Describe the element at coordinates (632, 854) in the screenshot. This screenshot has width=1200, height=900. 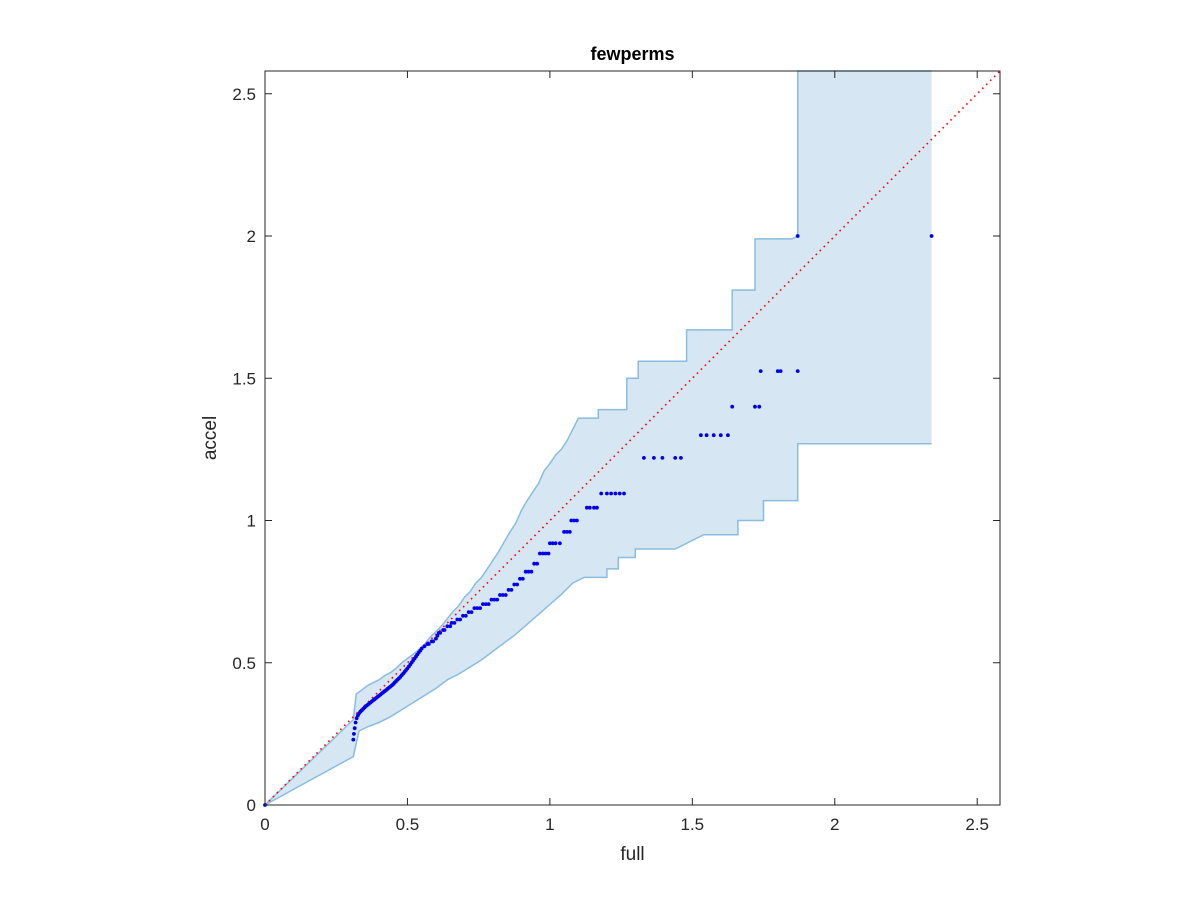
I see `x-axis-label: full` at that location.